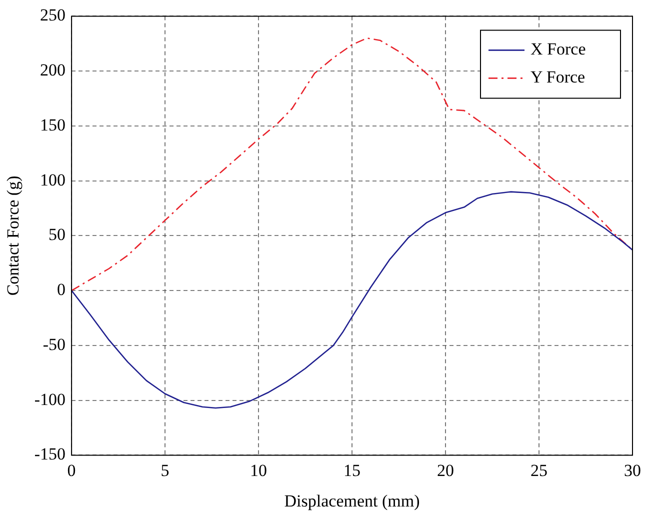 Image resolution: width=647 pixels, height=516 pixels. I want to click on y-tick-label: -50, so click(54, 344).